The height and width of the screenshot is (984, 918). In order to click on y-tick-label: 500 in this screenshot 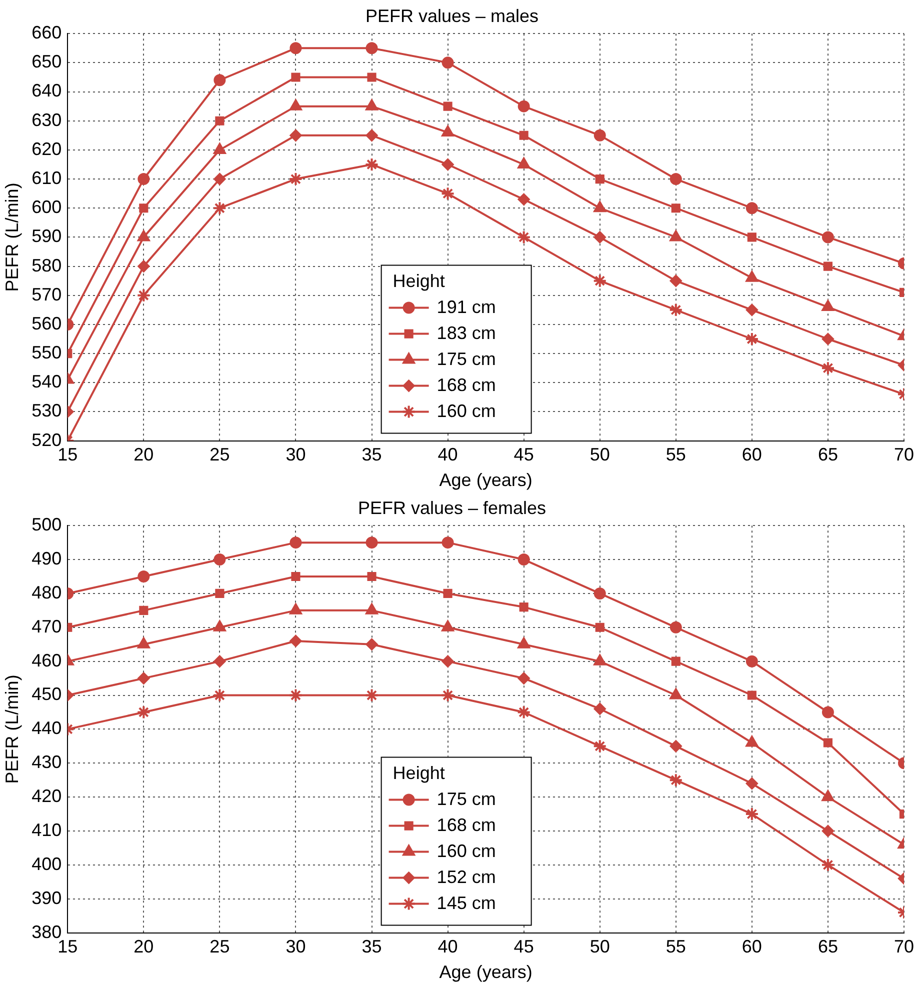, I will do `click(47, 524)`.